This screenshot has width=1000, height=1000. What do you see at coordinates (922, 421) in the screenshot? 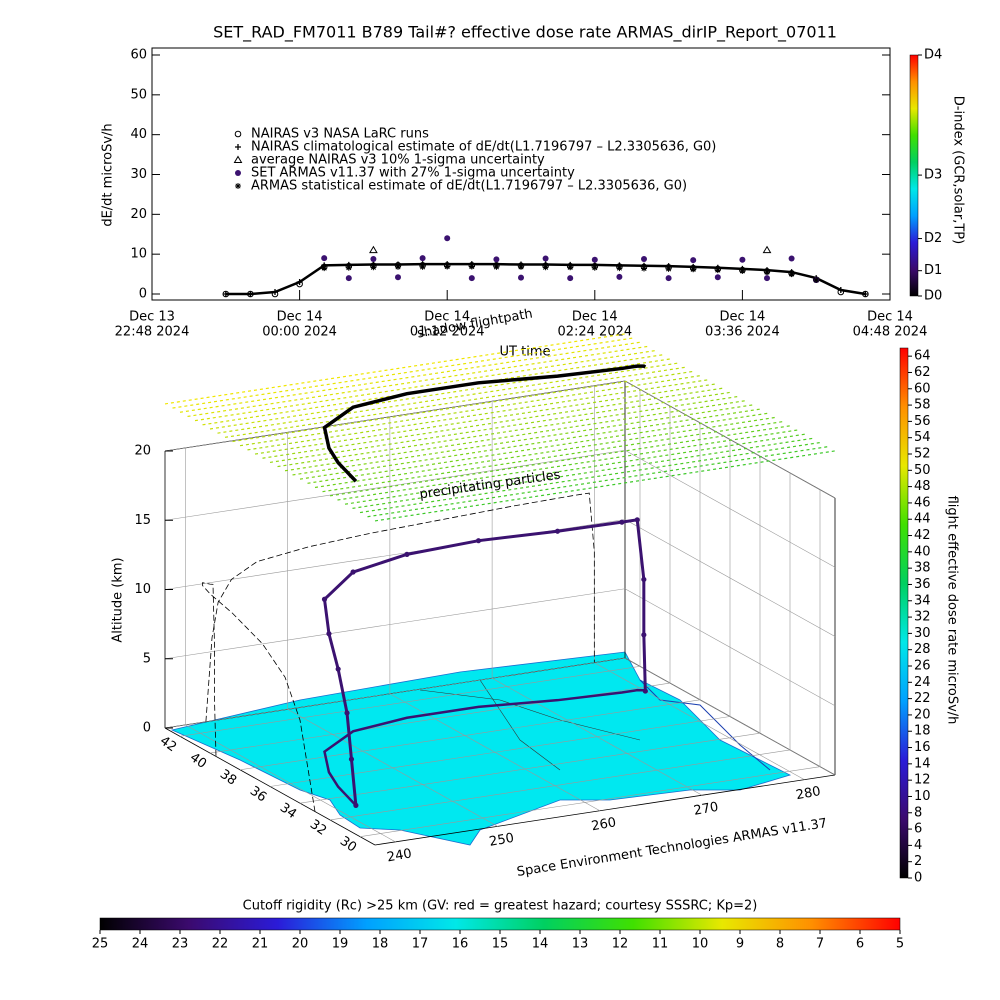
I see `colorbar-tick-label: 56` at bounding box center [922, 421].